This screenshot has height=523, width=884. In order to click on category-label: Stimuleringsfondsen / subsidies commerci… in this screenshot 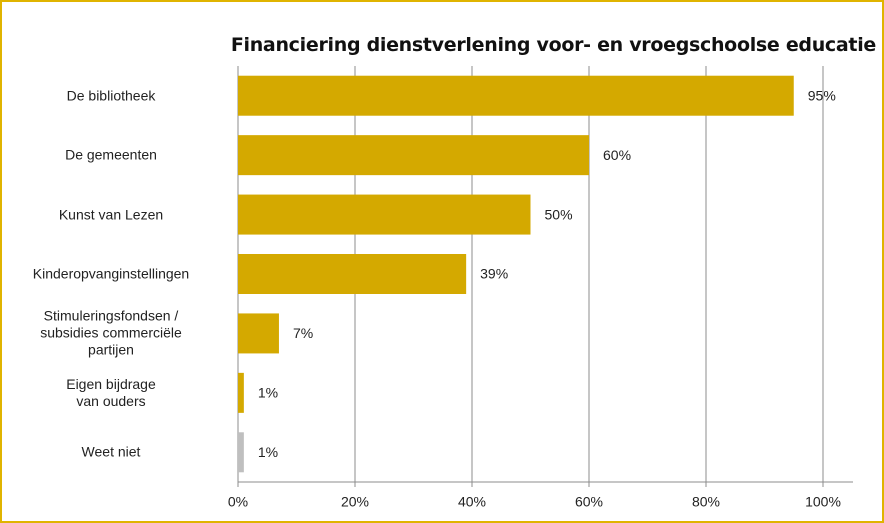, I will do `click(111, 332)`.